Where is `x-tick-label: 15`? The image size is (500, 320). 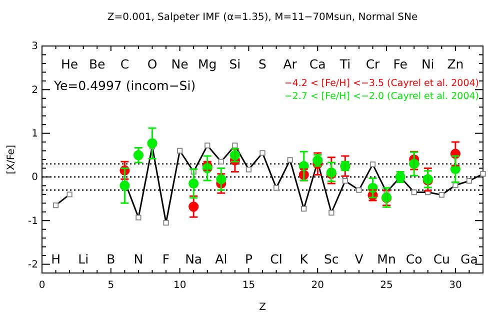
x-tick-label: 15 is located at coordinates (249, 286).